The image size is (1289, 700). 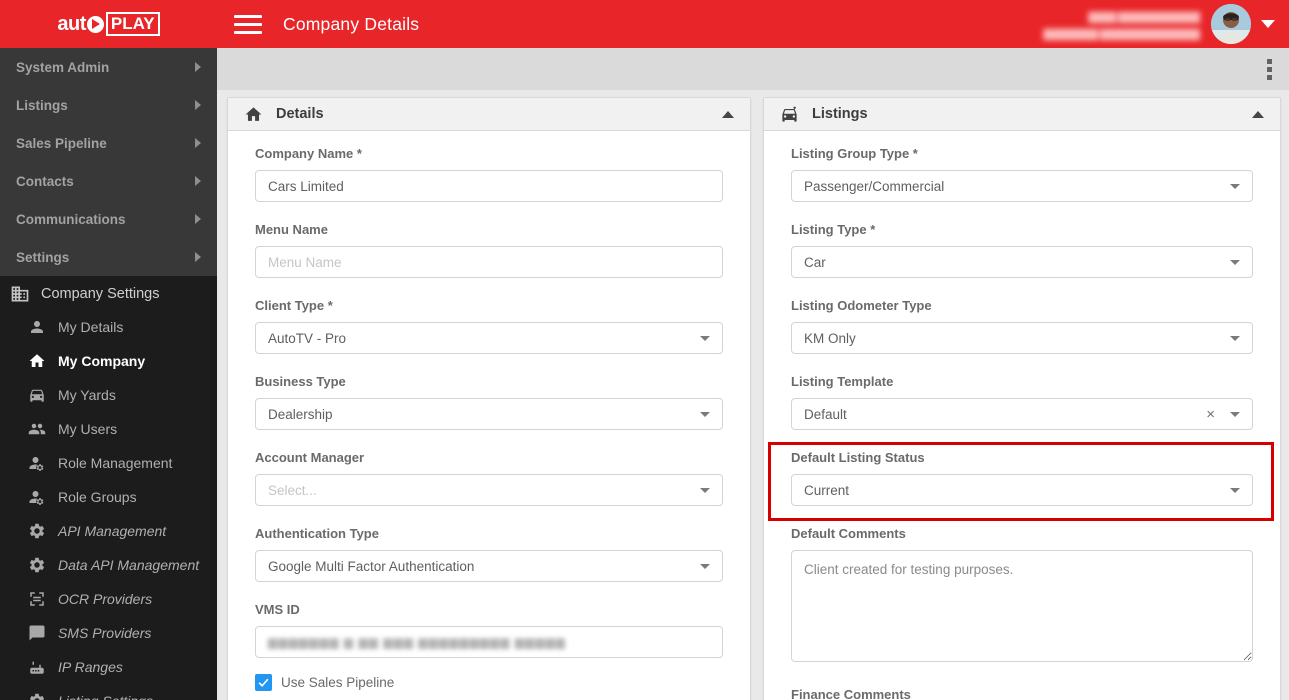 I want to click on vms-id-field-group: VMS ID ▆▆▆▆▆▆▆ ▆ ▆▆ ▆▆▆ ▆▆▆▆▆▆▆▆▆ ▆▆▆▆▆, so click(x=489, y=630).